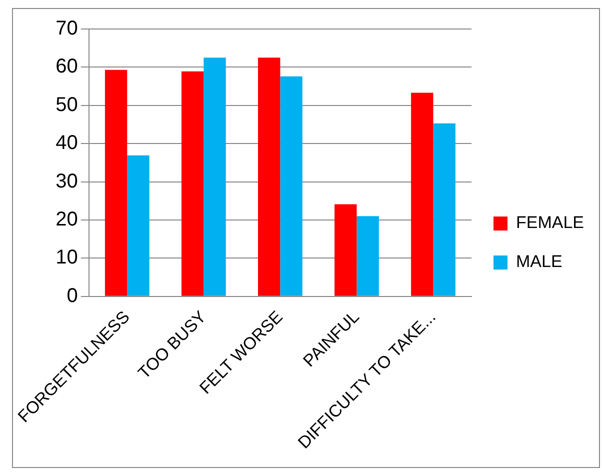 The image size is (604, 472). What do you see at coordinates (539, 262) in the screenshot?
I see `legend-label: MALE` at bounding box center [539, 262].